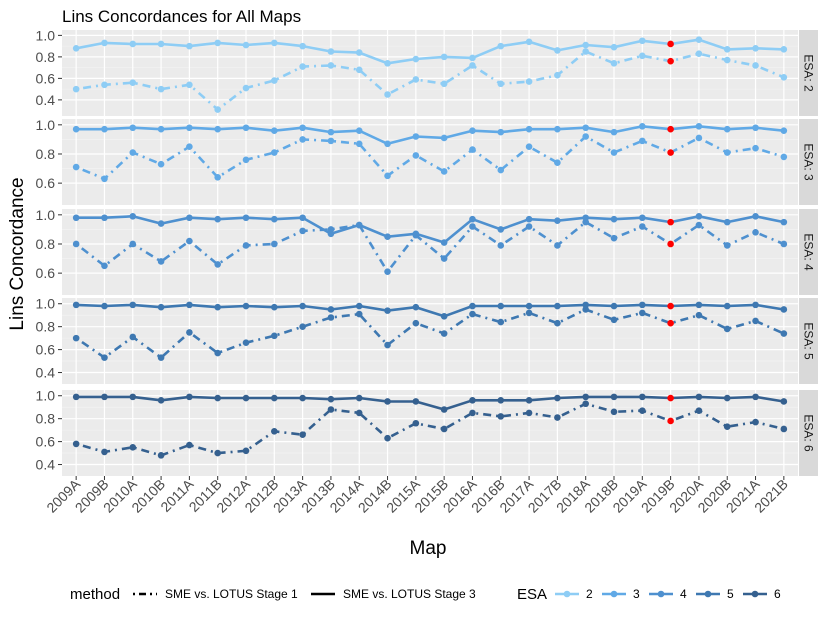  What do you see at coordinates (809, 433) in the screenshot?
I see `facet-strip-label: ESA: 6` at bounding box center [809, 433].